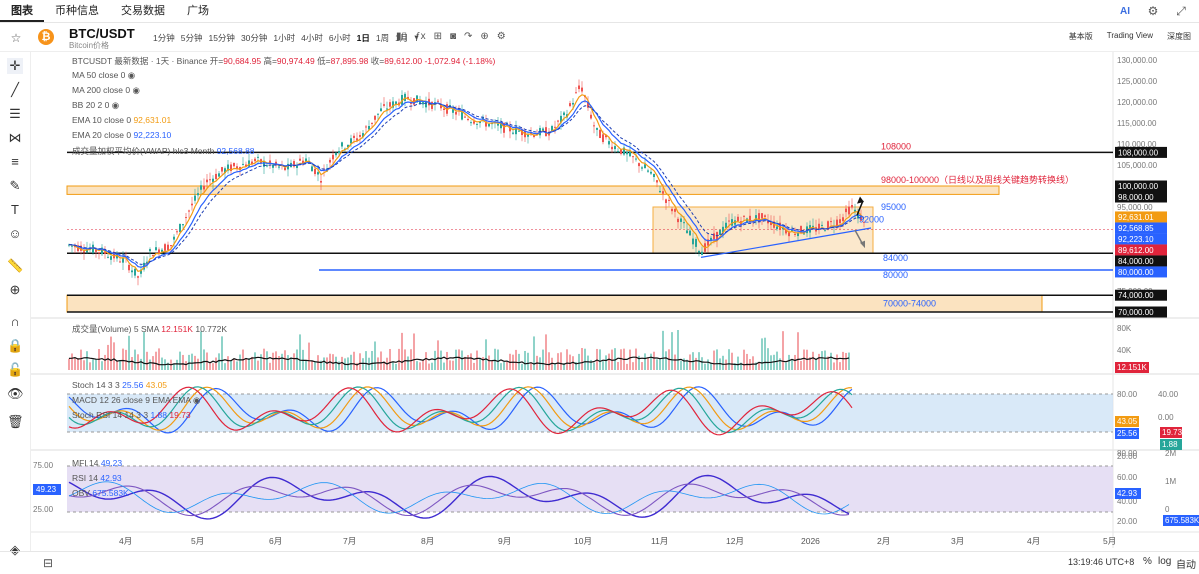  I want to click on interval-30m: 30分钟, so click(254, 38).